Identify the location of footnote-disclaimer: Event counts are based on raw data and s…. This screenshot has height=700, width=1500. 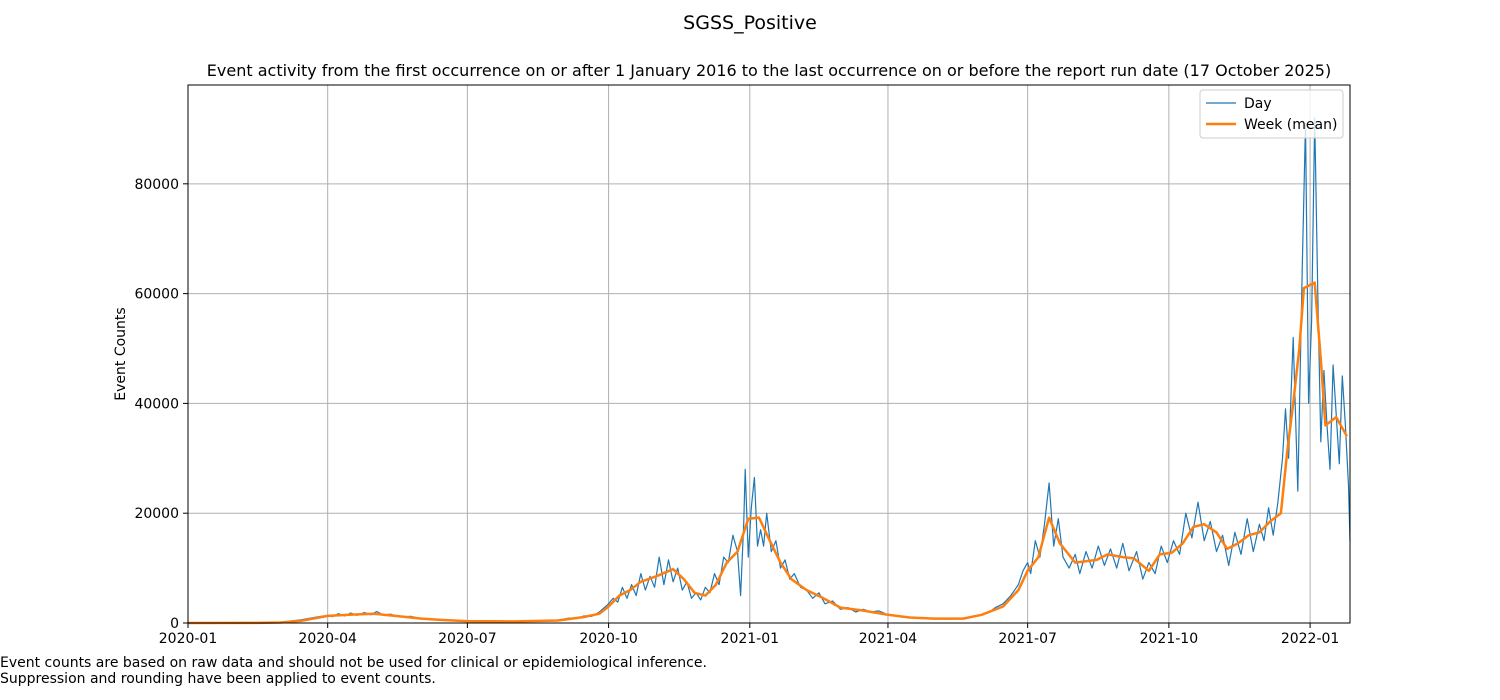
(353, 663).